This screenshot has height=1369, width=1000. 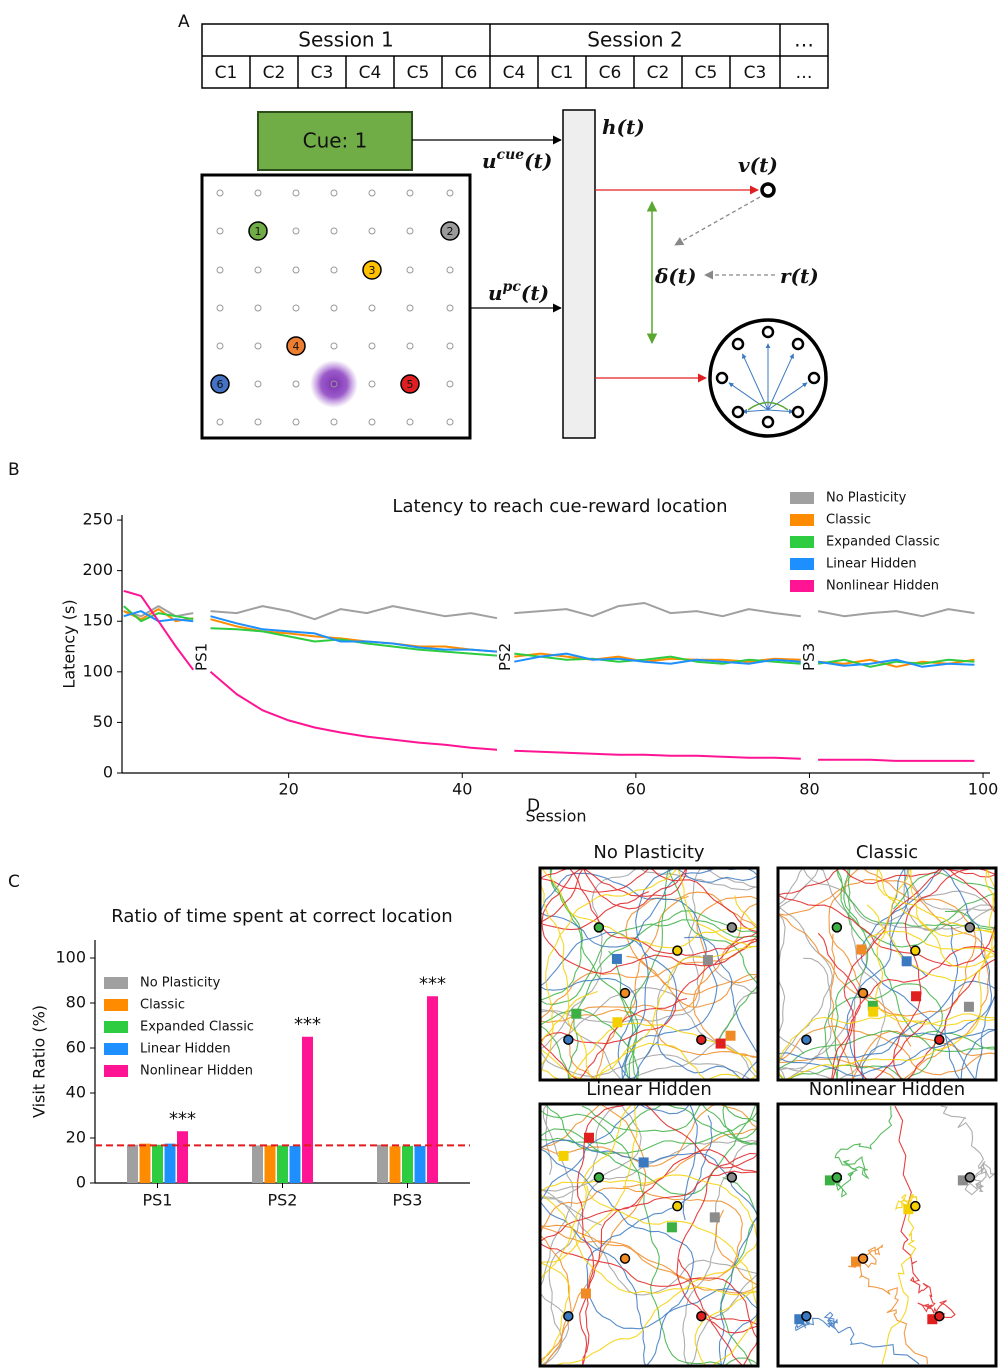 What do you see at coordinates (81, 1182) in the screenshot?
I see `y-tick-label: 0` at bounding box center [81, 1182].